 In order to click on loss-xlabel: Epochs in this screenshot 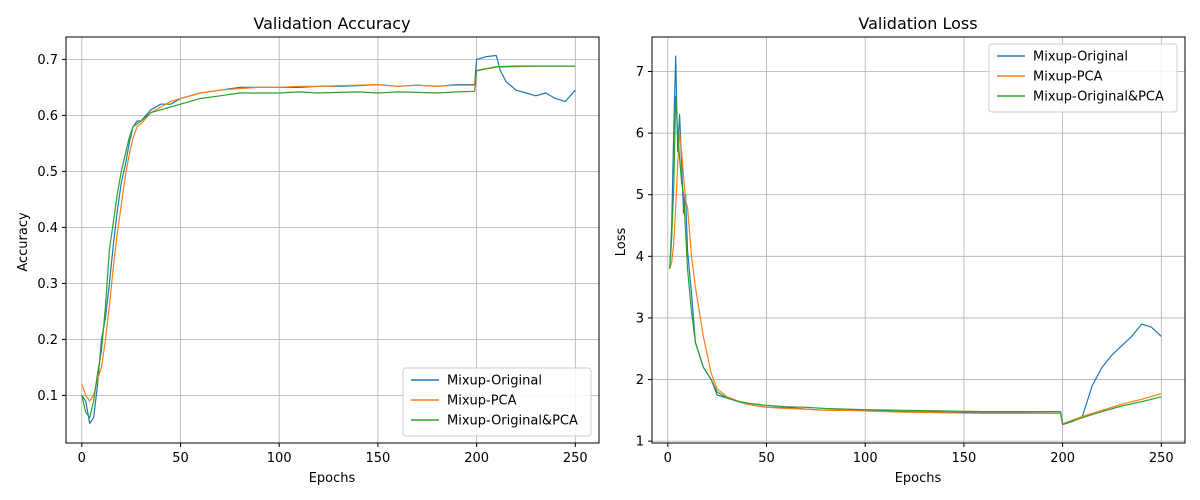, I will do `click(918, 478)`.